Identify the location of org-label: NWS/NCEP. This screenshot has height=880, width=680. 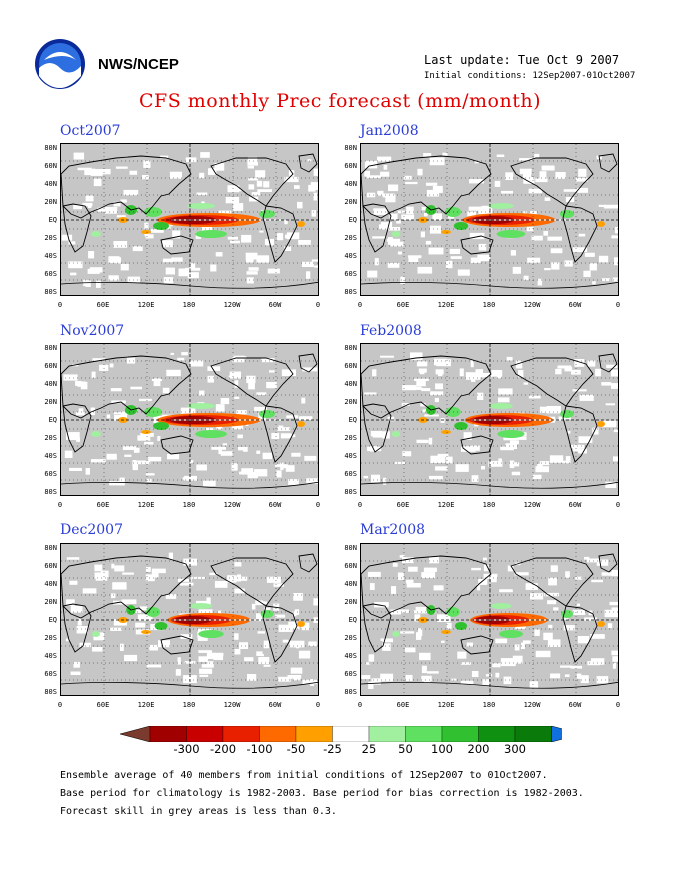
(138, 64).